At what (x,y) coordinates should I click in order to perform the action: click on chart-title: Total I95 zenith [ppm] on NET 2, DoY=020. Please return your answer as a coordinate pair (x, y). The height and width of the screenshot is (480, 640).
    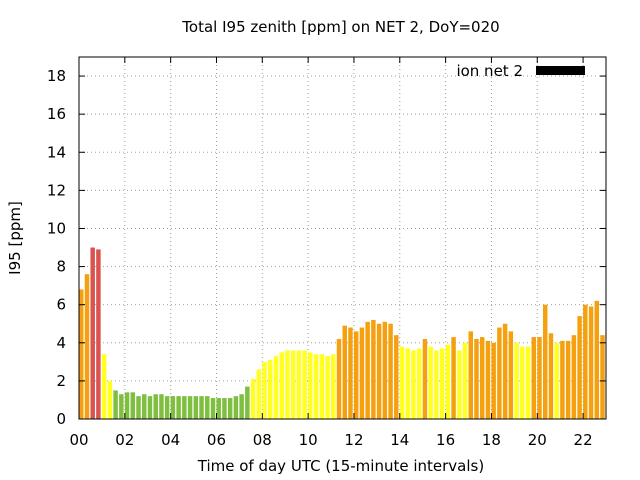
    Looking at the image, I should click on (340, 27).